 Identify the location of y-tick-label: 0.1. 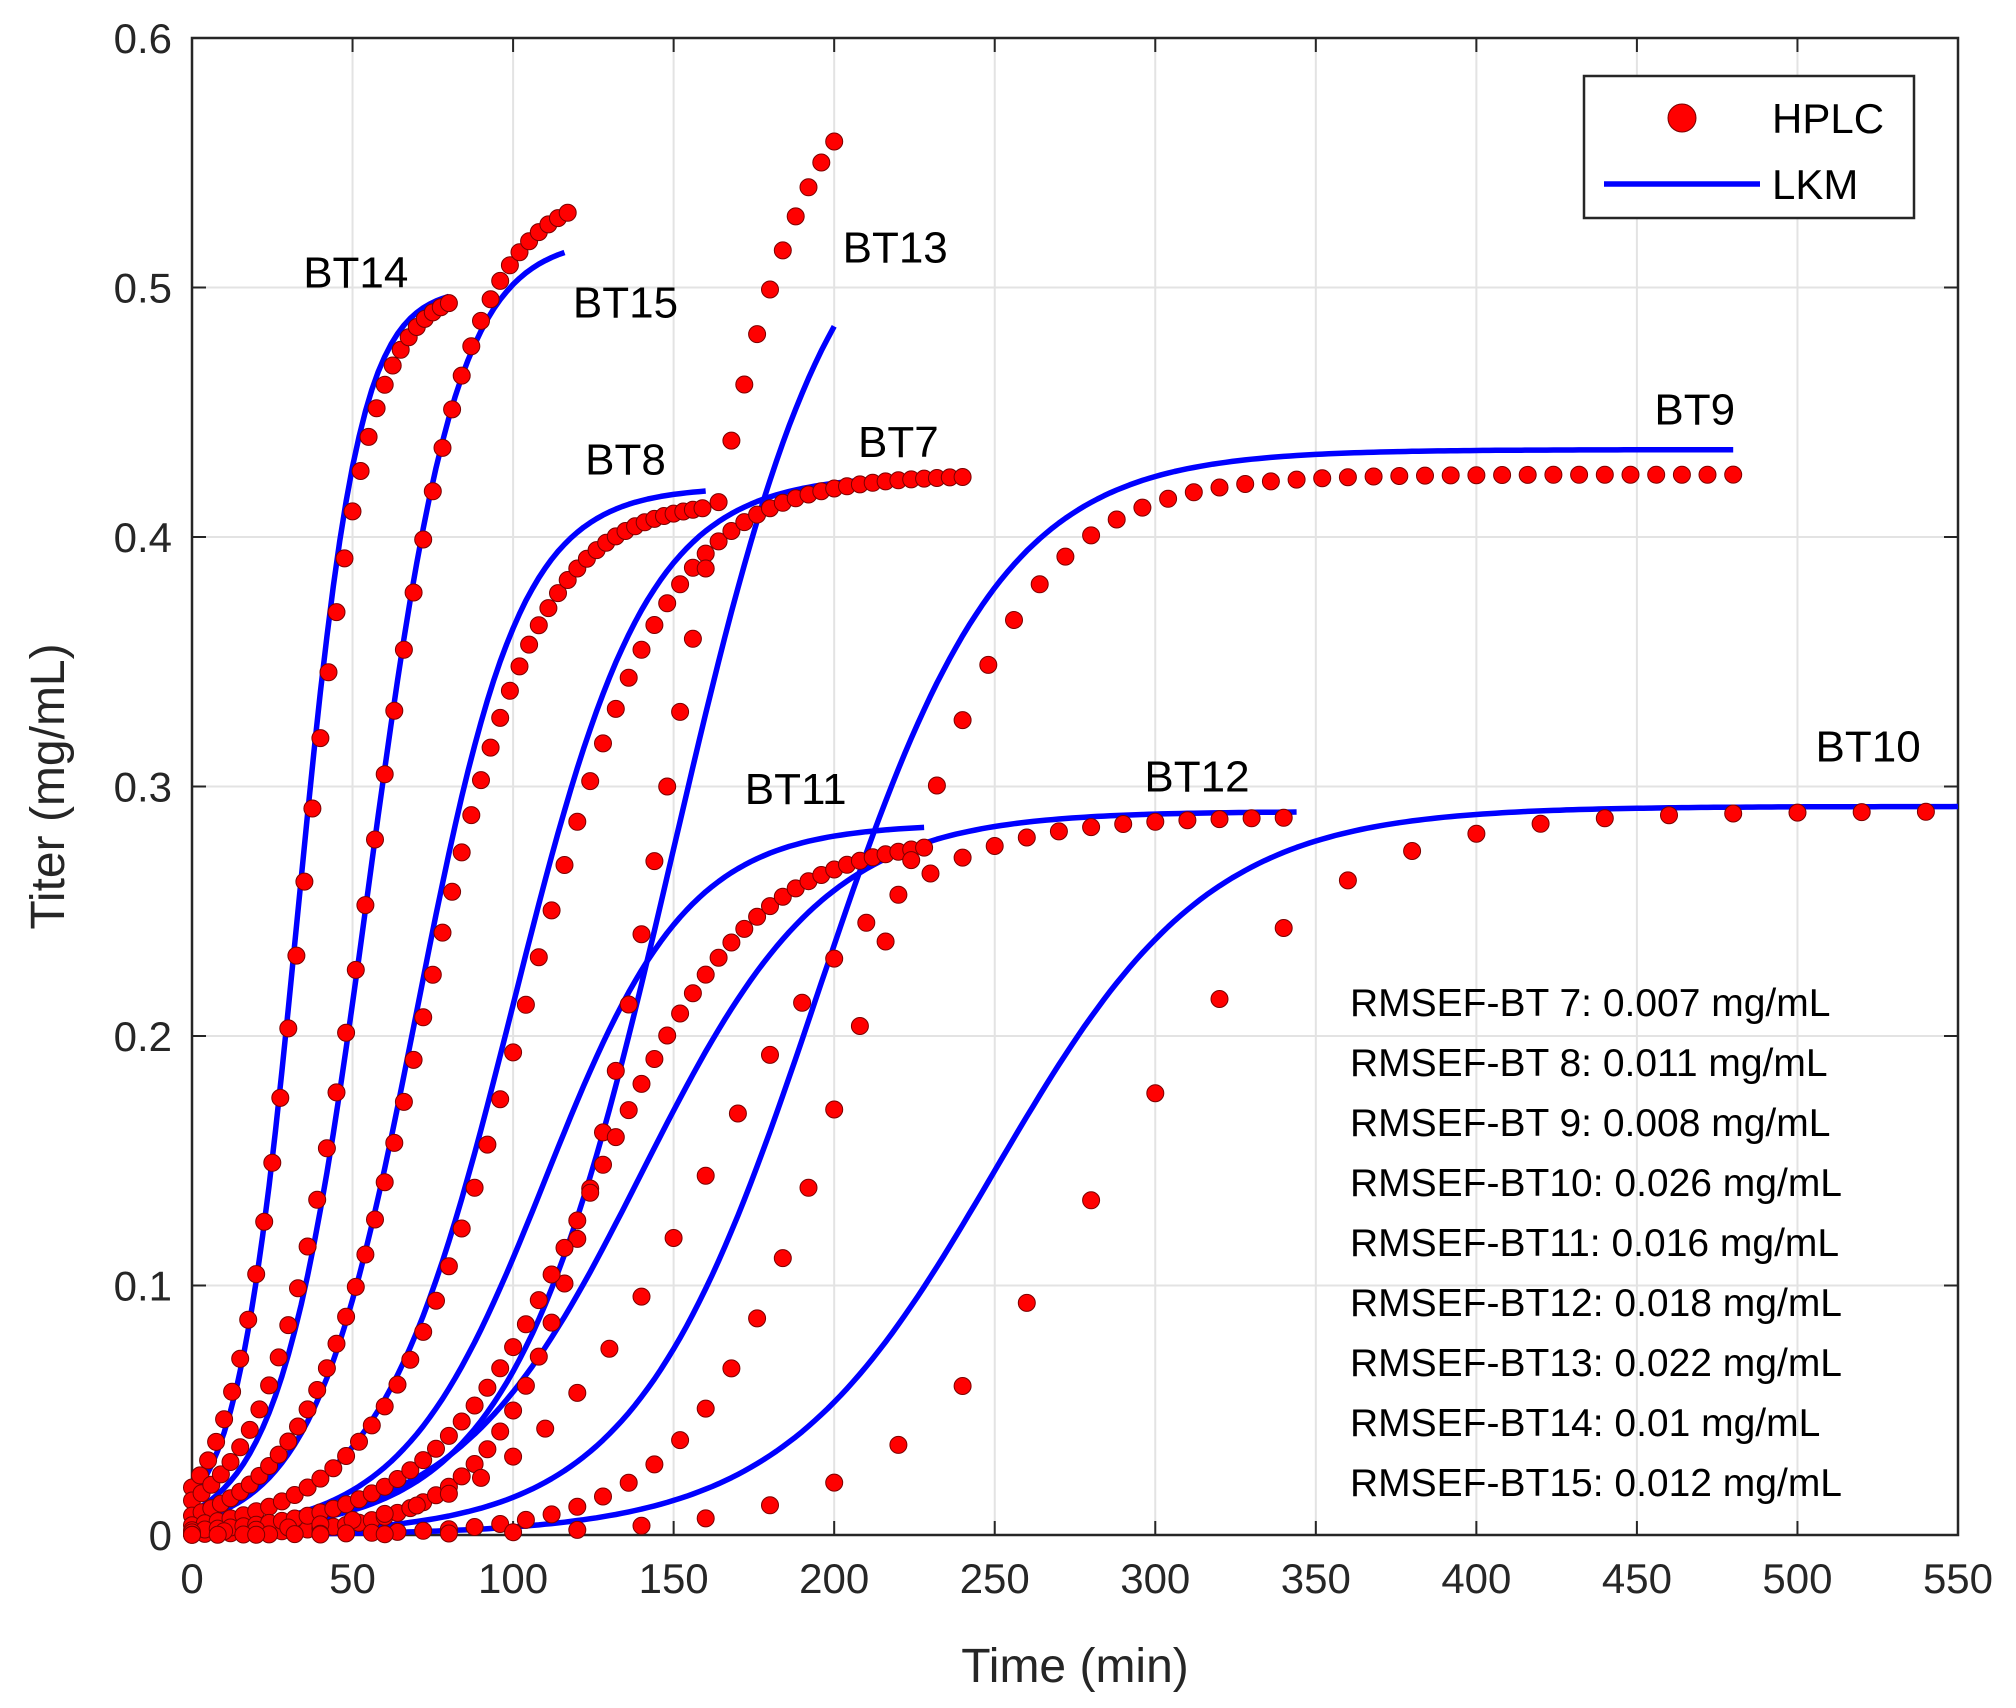
(143, 1286).